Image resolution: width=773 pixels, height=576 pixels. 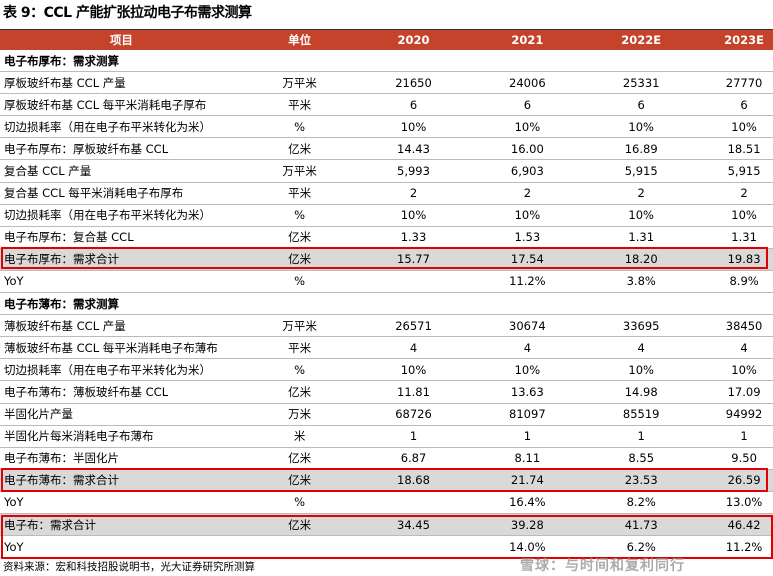 What do you see at coordinates (641, 414) in the screenshot?
I see `cell-2022e: 85519` at bounding box center [641, 414].